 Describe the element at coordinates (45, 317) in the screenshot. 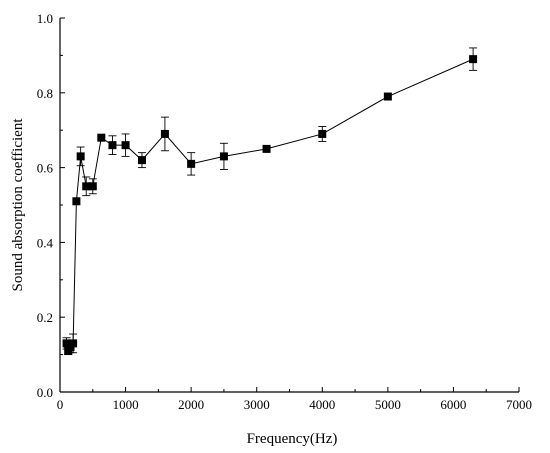

I see `y-tick-label: 0.2` at that location.